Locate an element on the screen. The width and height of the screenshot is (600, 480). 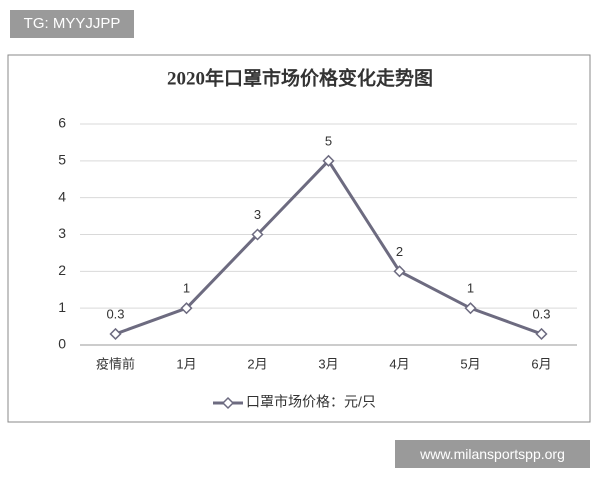
data-label: 5 is located at coordinates (328, 140).